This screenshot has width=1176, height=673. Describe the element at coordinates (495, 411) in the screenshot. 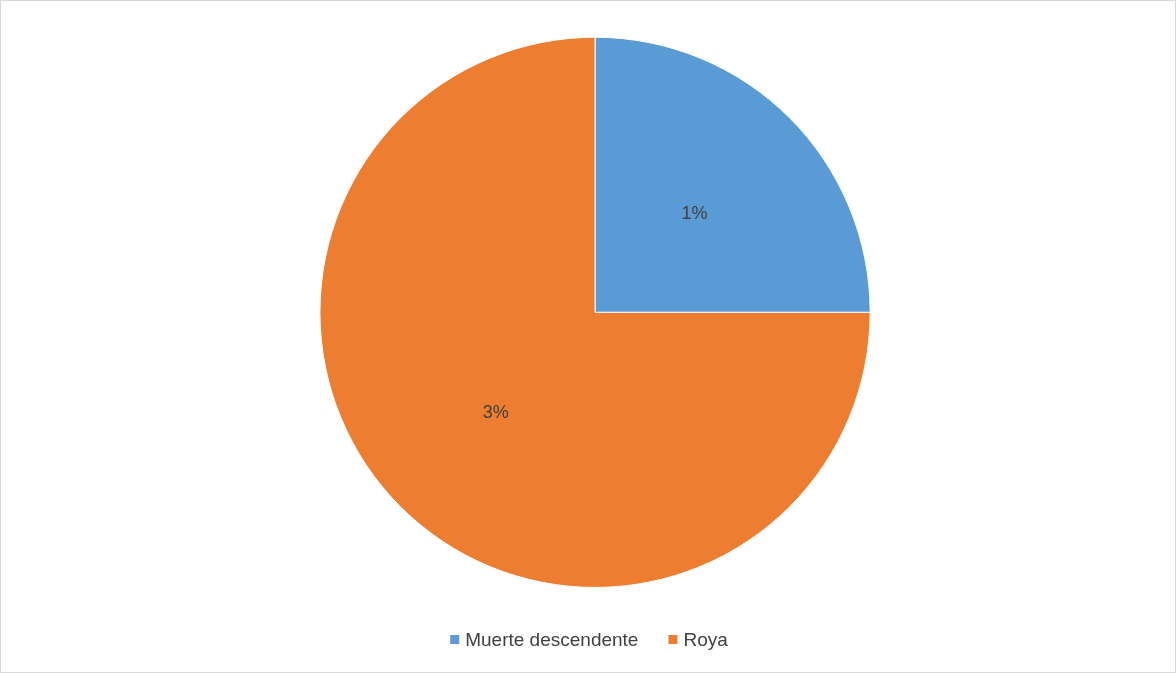

I see `data-label: 3%` at that location.